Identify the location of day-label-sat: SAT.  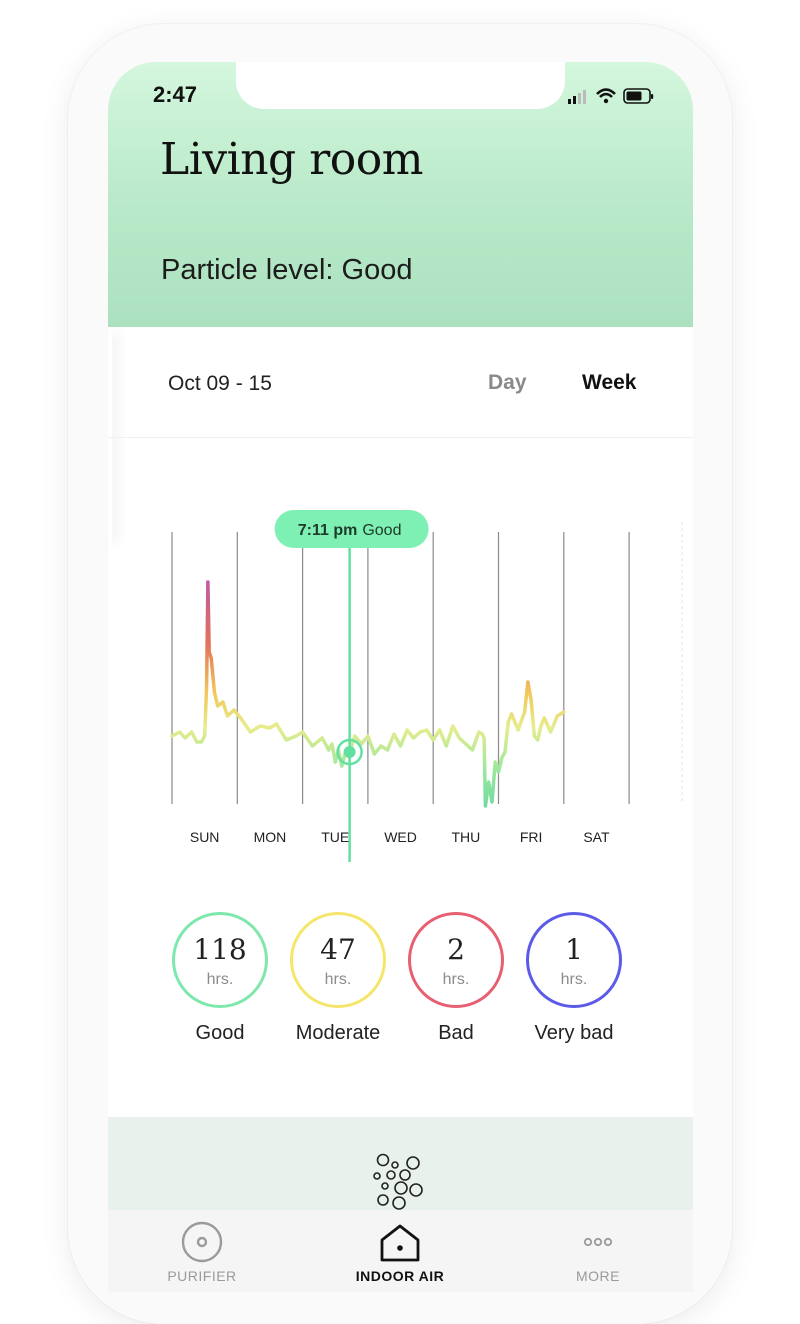
(596, 837).